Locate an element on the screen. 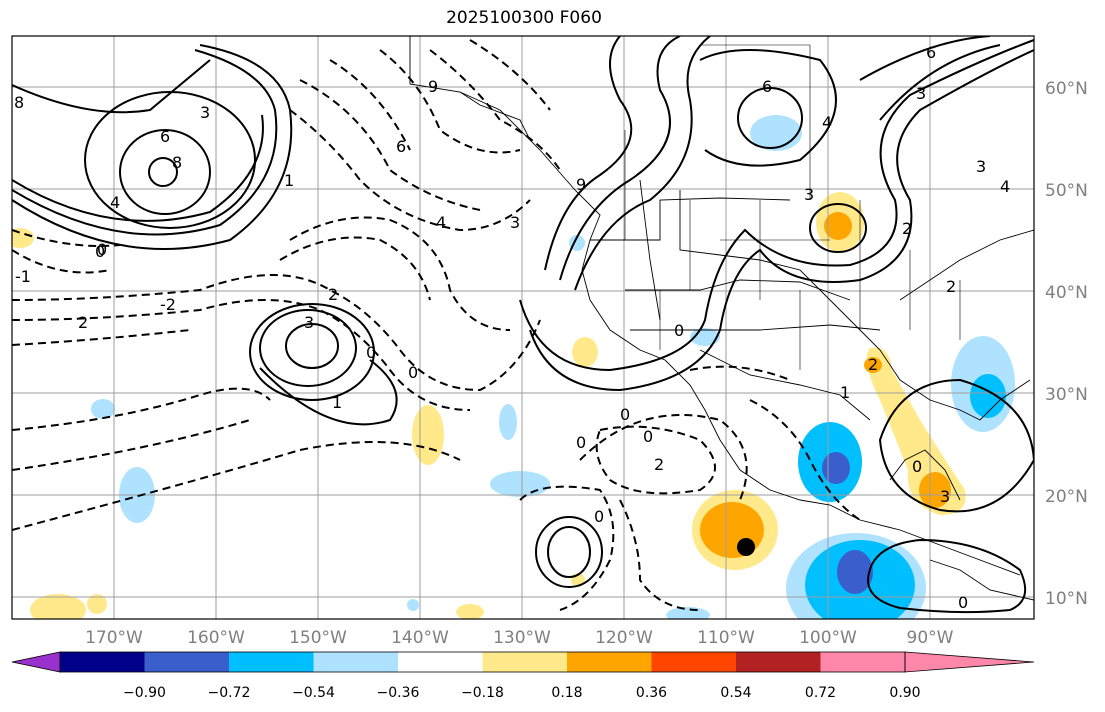 The image size is (1105, 712). colorbar-tick-label: 0.36 is located at coordinates (651, 693).